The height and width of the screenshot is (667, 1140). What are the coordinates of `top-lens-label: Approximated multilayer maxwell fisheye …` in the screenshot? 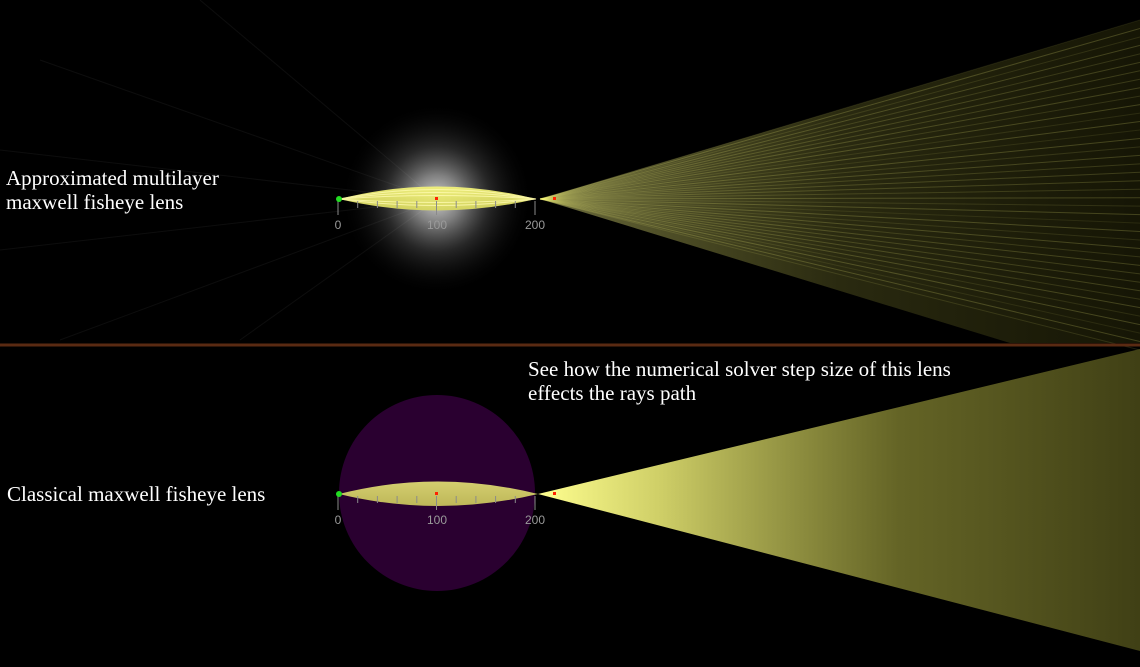 It's located at (112, 190).